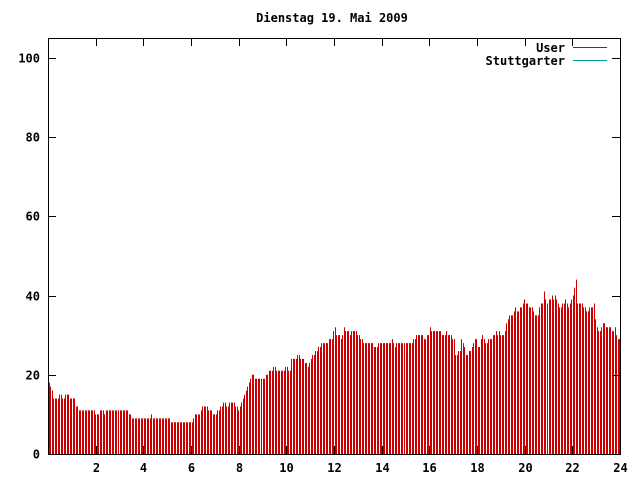 Image resolution: width=640 pixels, height=480 pixels. What do you see at coordinates (477, 468) in the screenshot?
I see `x-tick-label: 18` at bounding box center [477, 468].